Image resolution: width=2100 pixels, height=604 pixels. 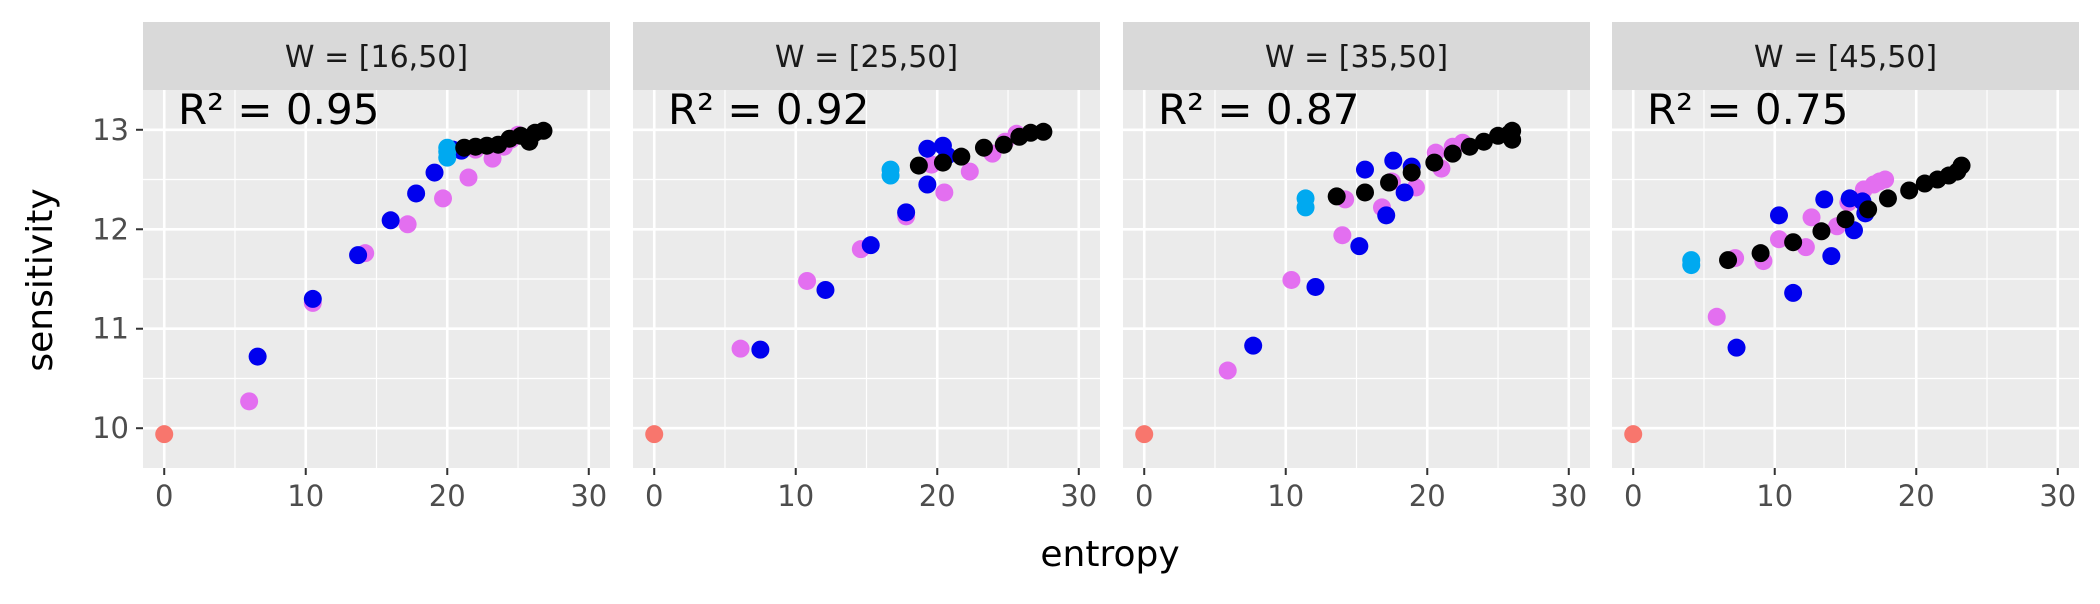 I want to click on r-squared-annotation: R² = 0.95, so click(x=278, y=109).